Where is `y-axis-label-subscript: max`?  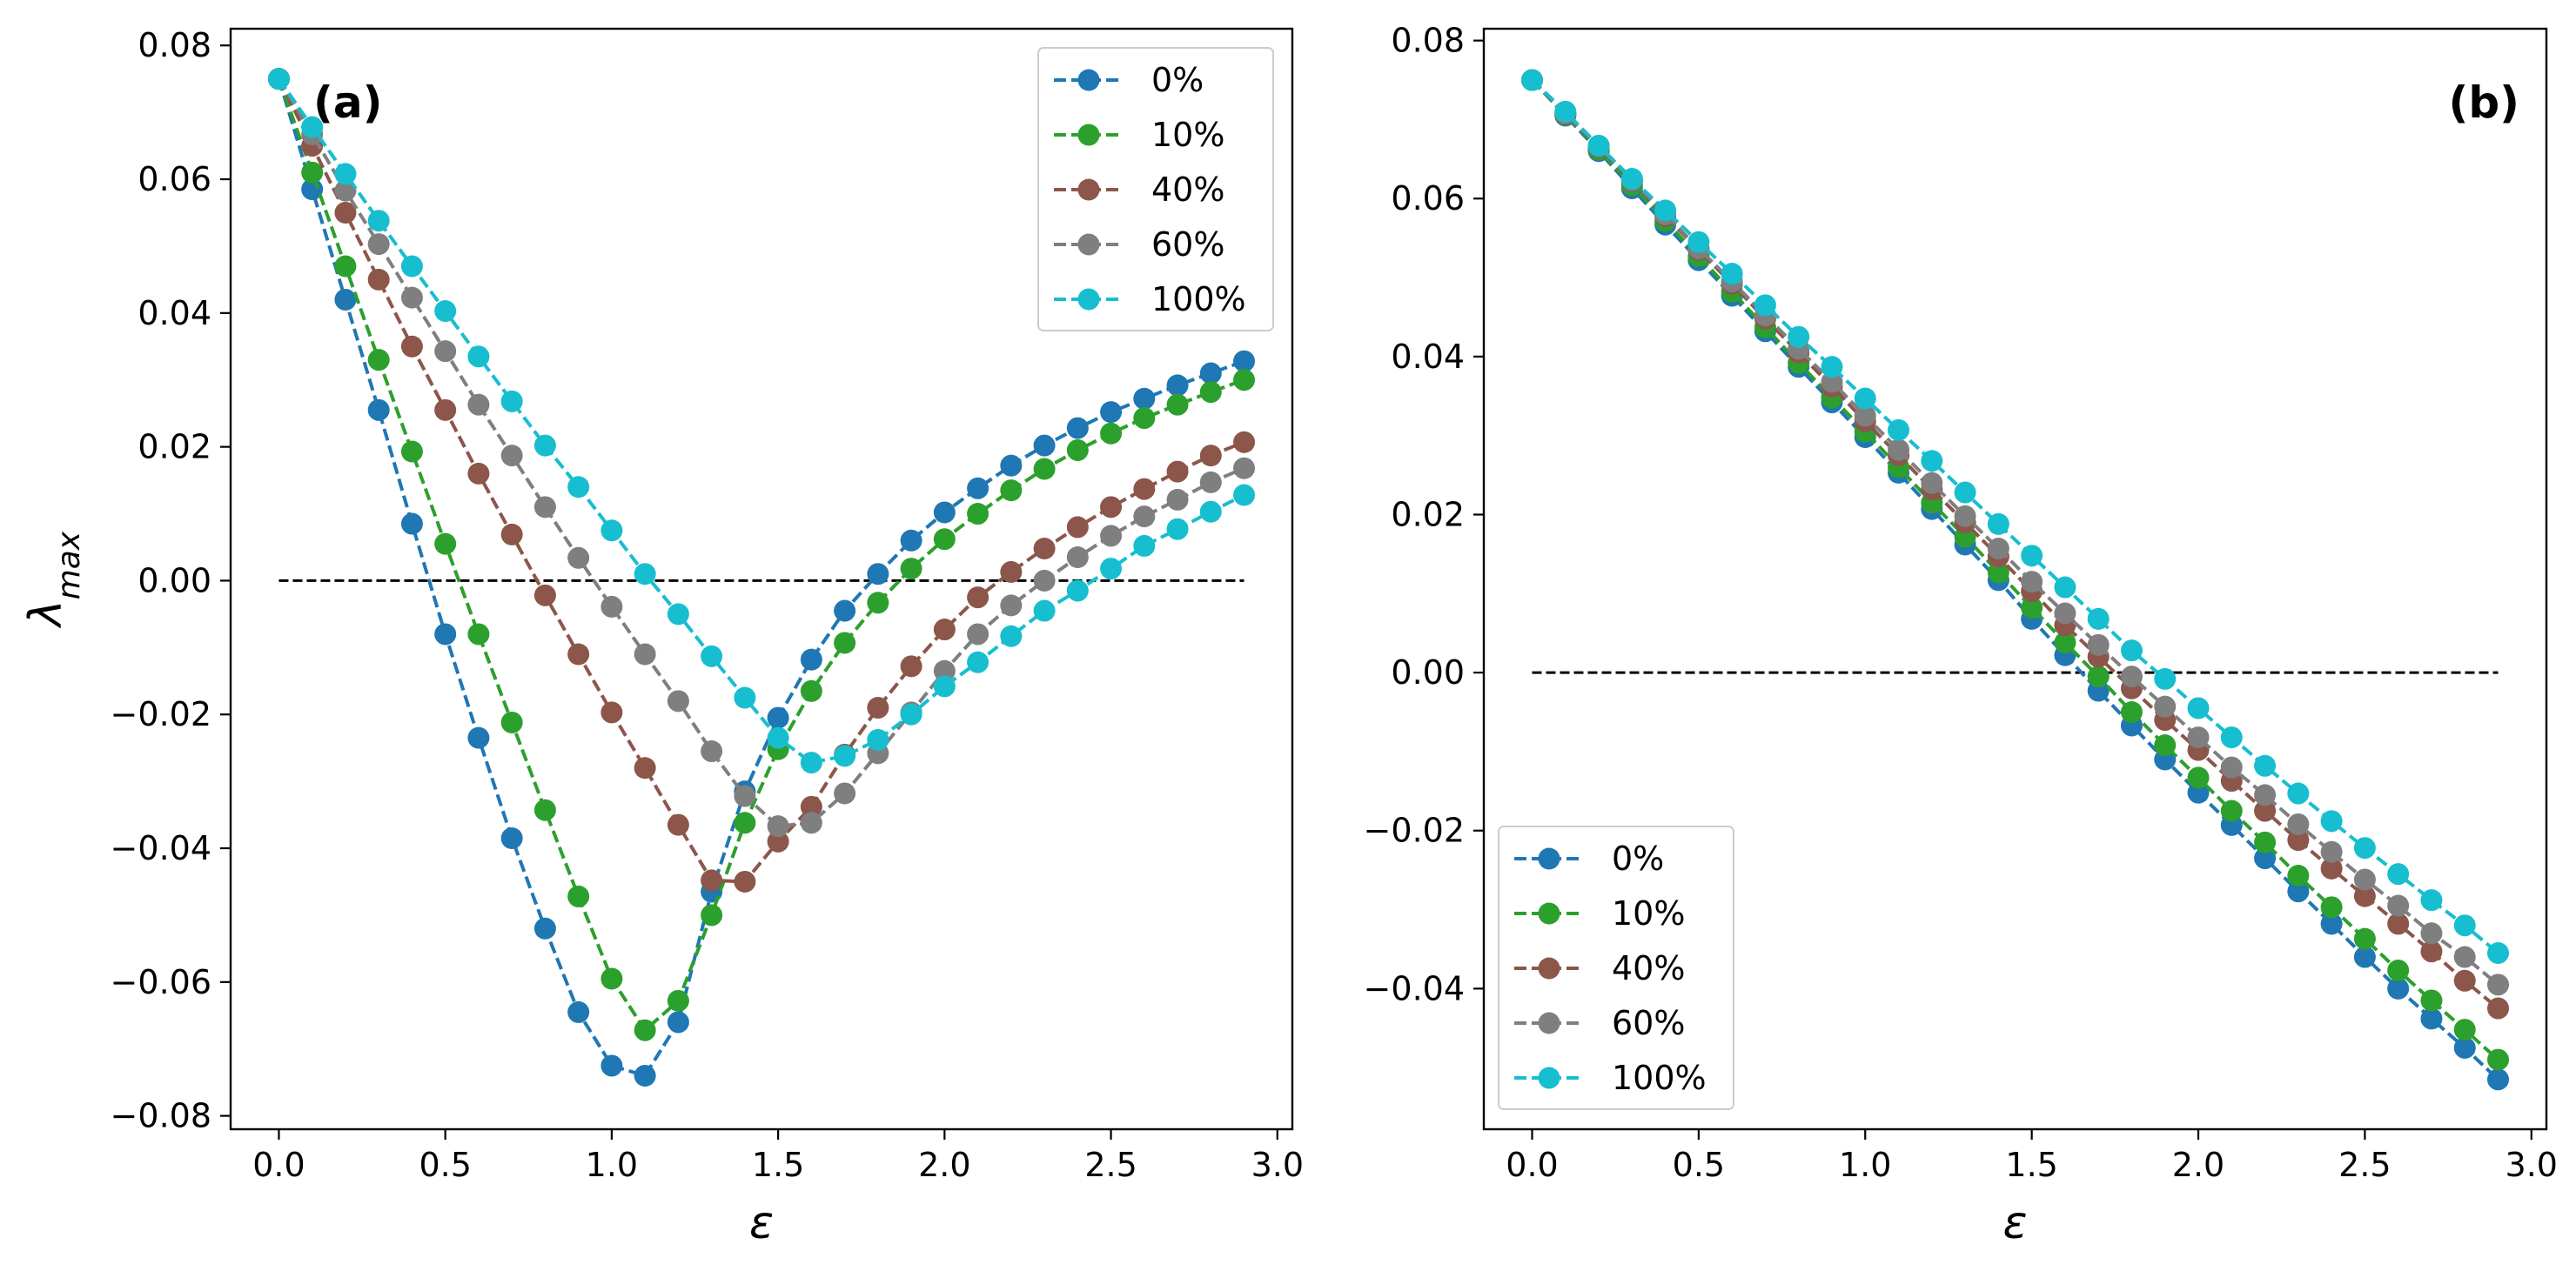
y-axis-label-subscript: max is located at coordinates (69, 565).